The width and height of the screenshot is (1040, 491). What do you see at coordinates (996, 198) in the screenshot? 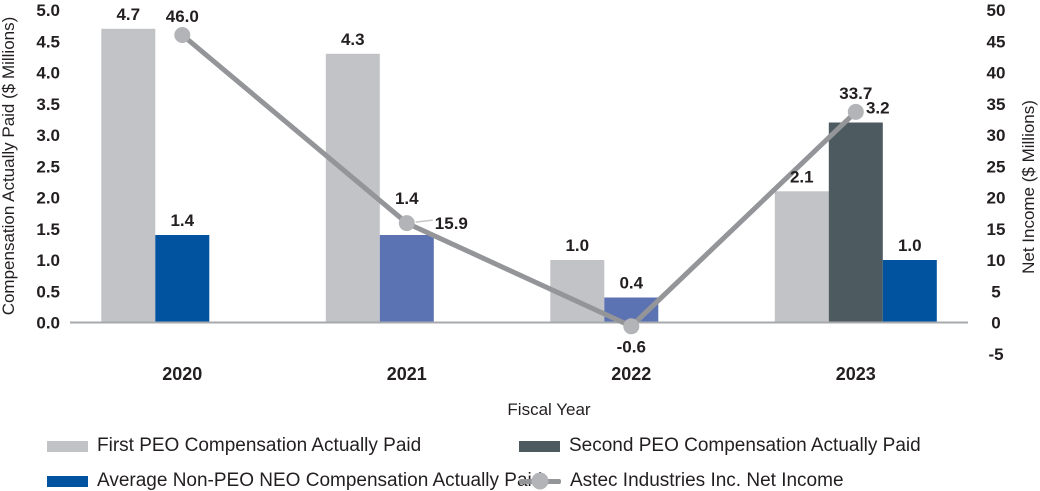
I see `right-axis-tick-label: 20` at bounding box center [996, 198].